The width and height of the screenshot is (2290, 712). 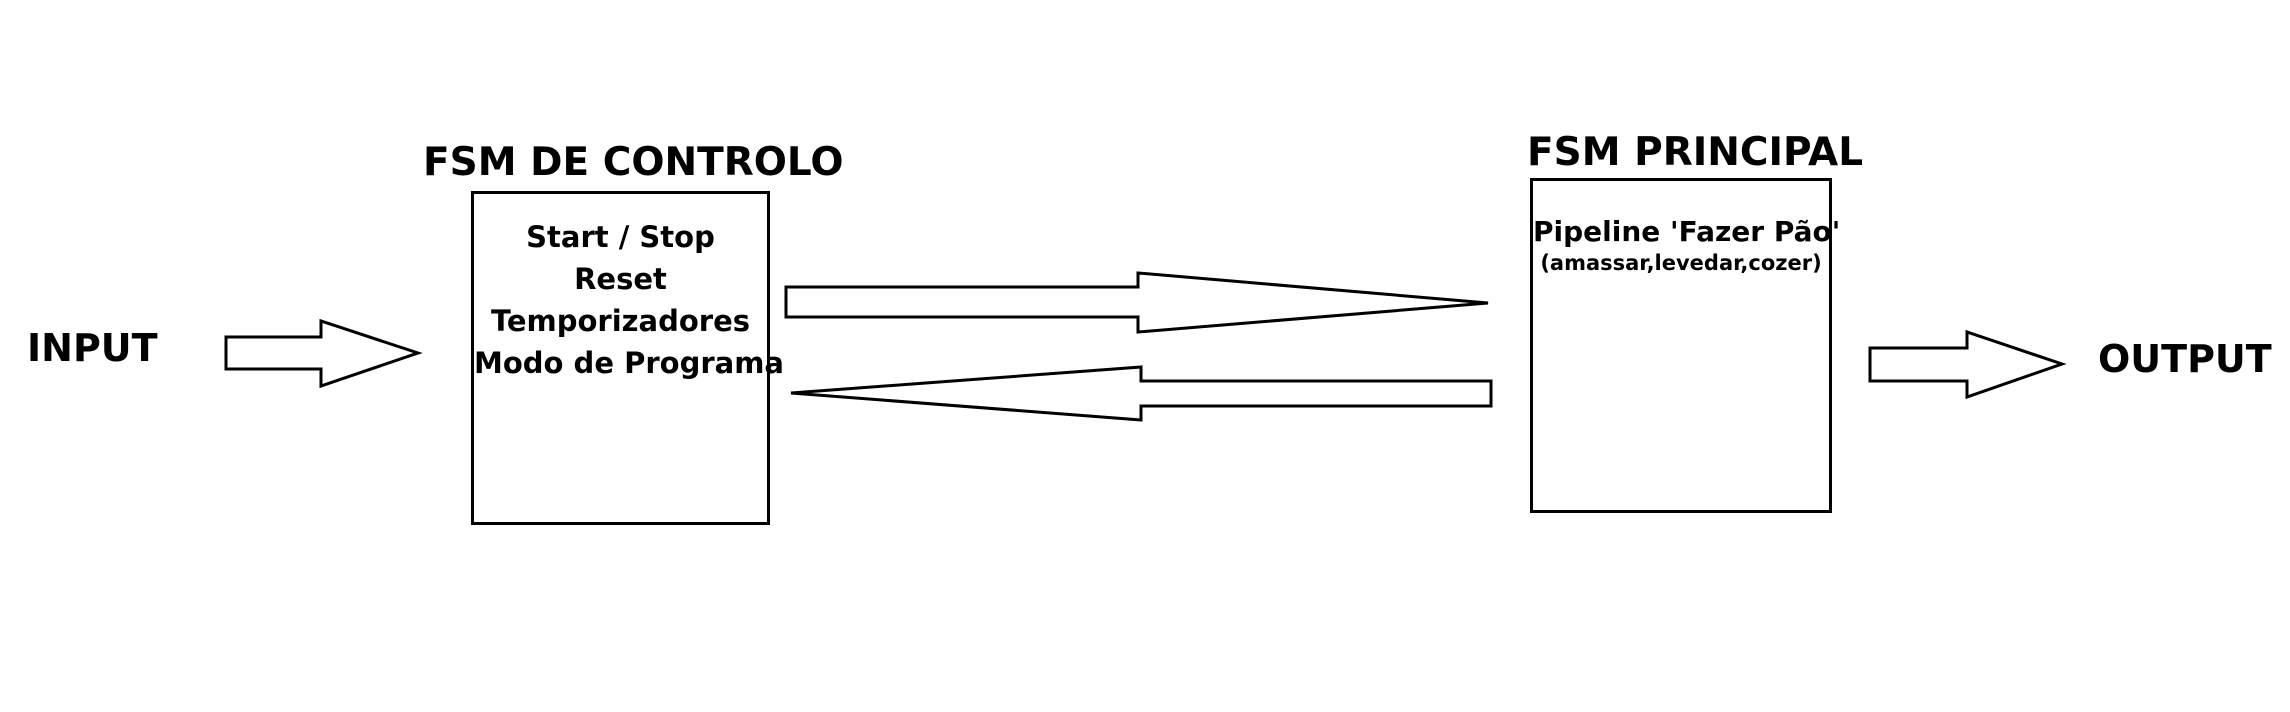 What do you see at coordinates (620, 237) in the screenshot?
I see `control-fsm-line: Start / Stop` at bounding box center [620, 237].